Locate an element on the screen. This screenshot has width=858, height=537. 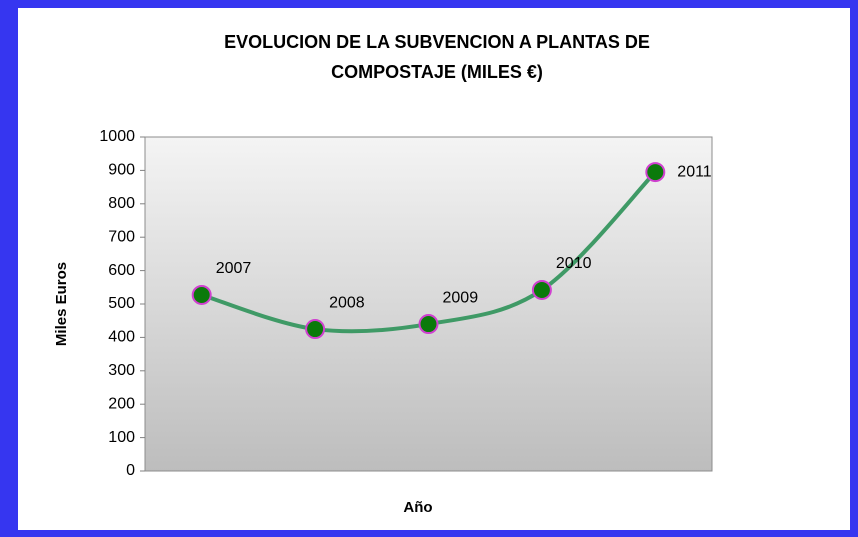
data-label: 2011 is located at coordinates (694, 171).